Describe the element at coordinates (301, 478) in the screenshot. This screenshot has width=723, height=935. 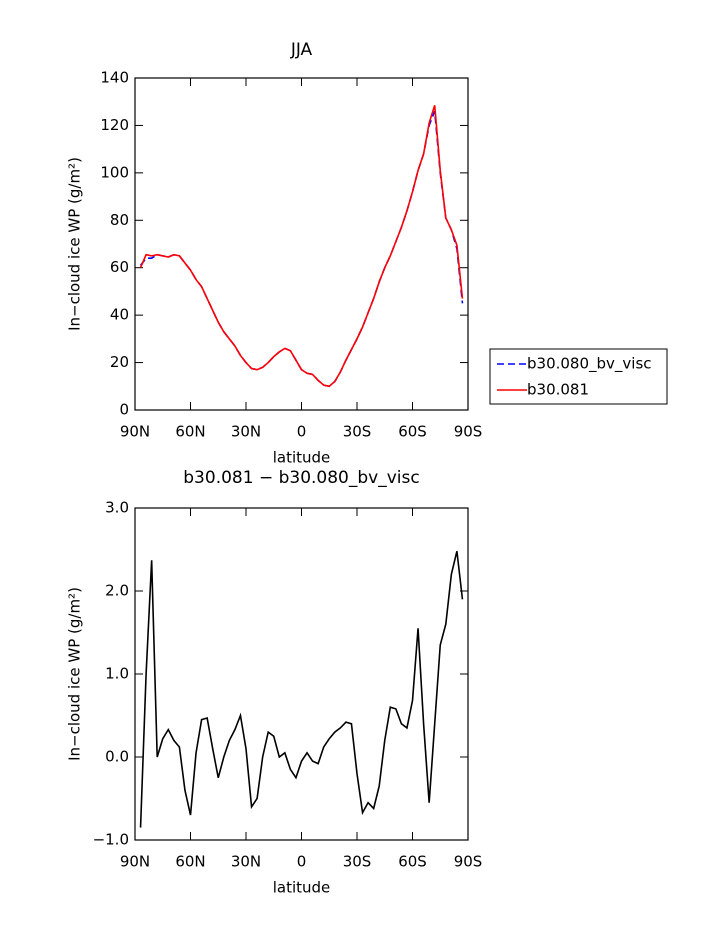
I see `chart-title: b30.081 − b30.080_bv_visc` at that location.